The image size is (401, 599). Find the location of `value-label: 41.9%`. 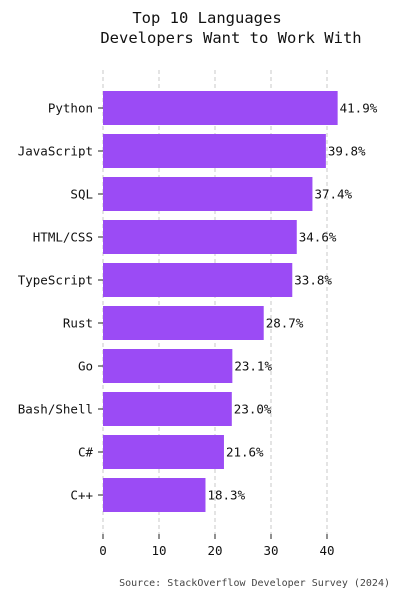

value-label: 41.9% is located at coordinates (359, 108).